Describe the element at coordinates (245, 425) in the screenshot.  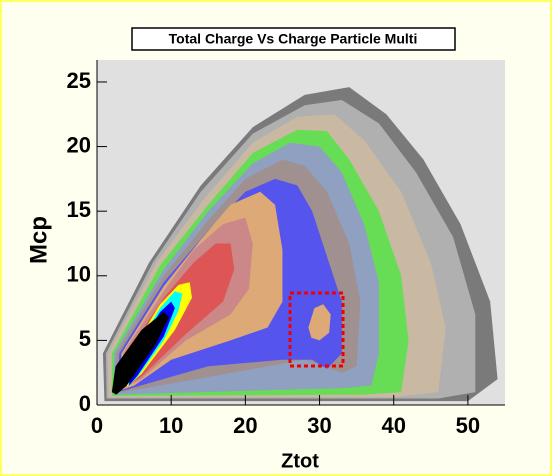
I see `x-tick-label: 20` at that location.